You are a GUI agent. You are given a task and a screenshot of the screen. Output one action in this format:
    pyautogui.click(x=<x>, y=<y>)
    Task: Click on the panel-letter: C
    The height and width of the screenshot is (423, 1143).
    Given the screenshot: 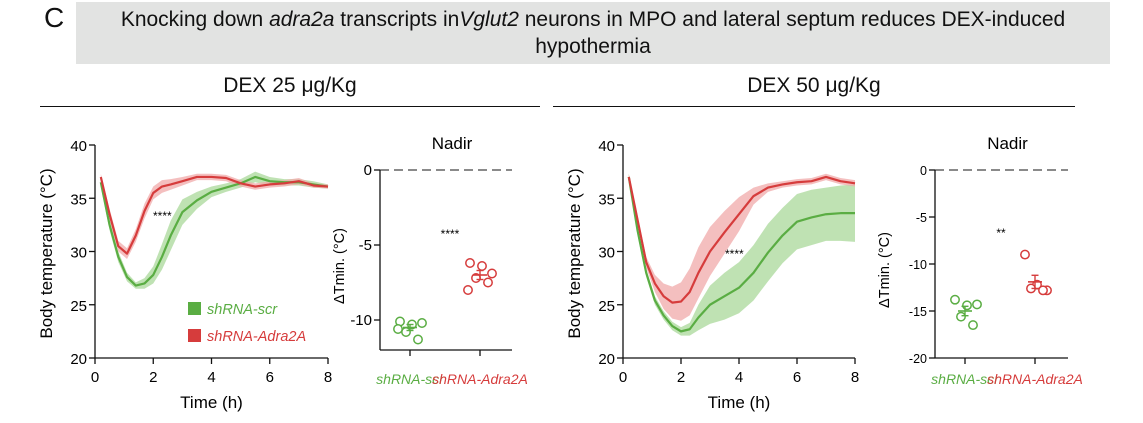 What is the action you would take?
    pyautogui.click(x=54, y=17)
    